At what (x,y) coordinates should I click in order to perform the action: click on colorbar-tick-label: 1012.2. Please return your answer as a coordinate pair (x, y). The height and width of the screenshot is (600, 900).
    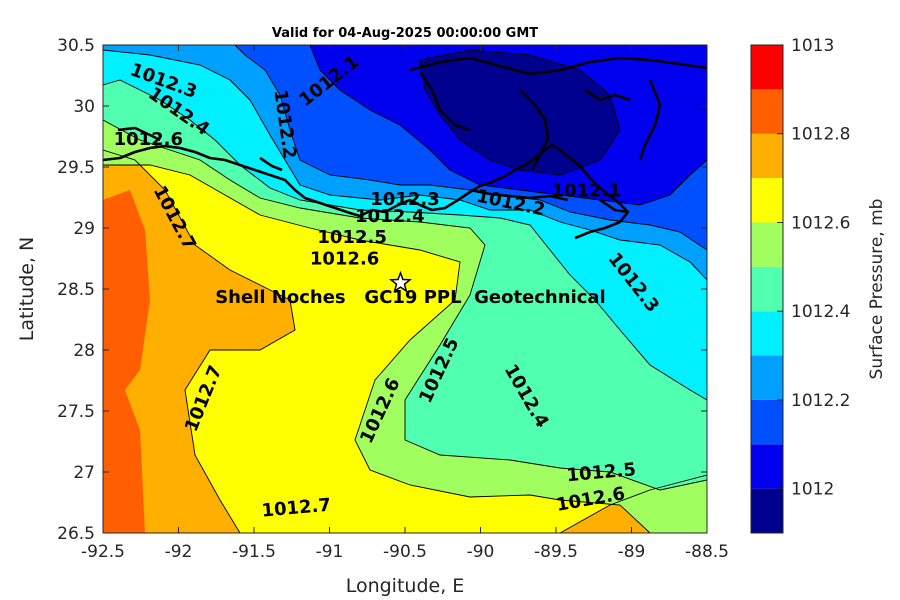
    Looking at the image, I should click on (820, 401).